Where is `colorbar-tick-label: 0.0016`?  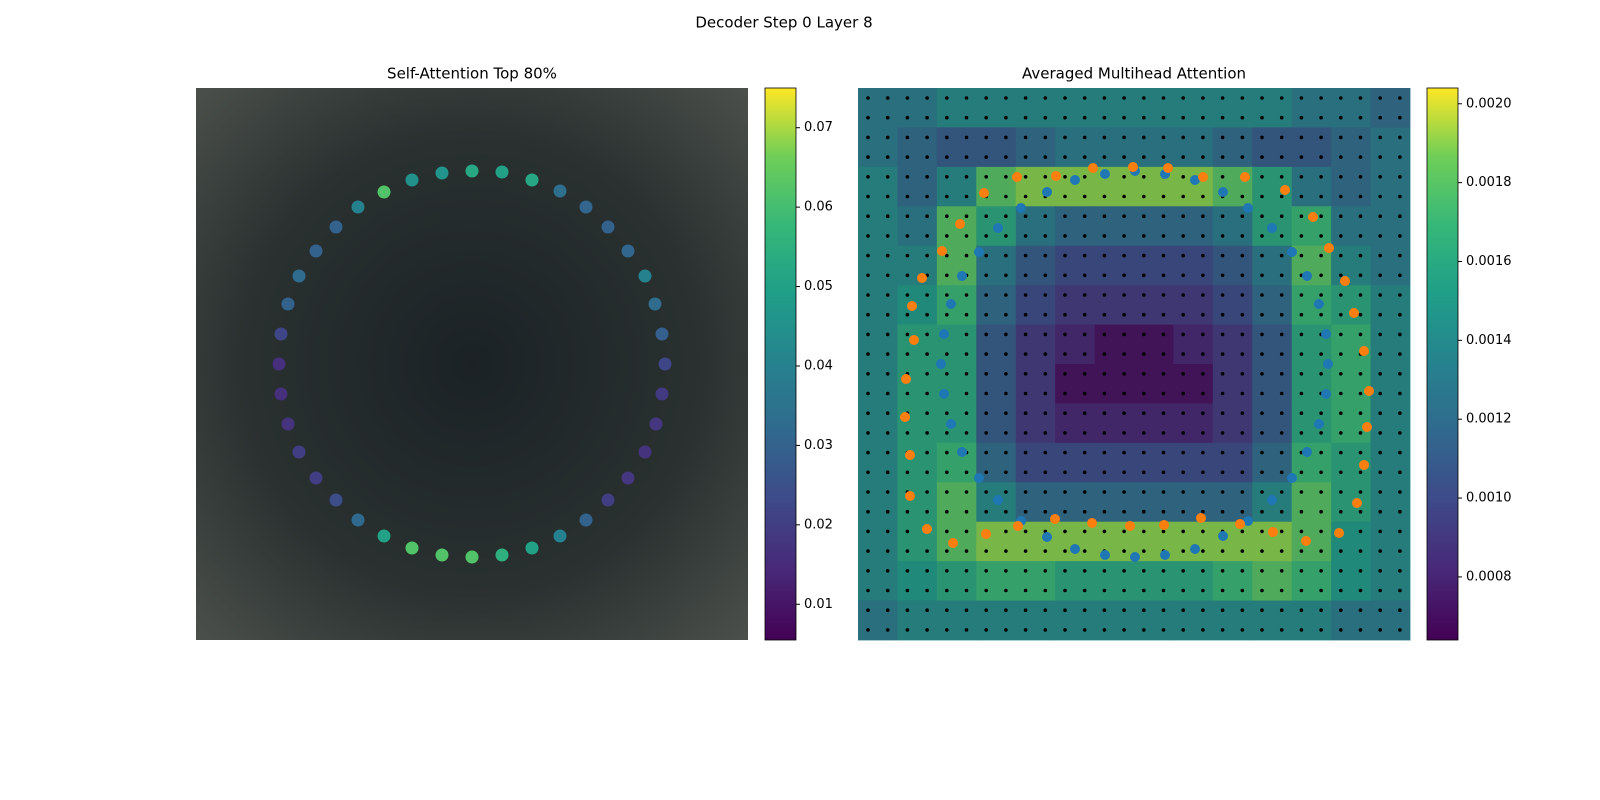 colorbar-tick-label: 0.0016 is located at coordinates (1489, 261).